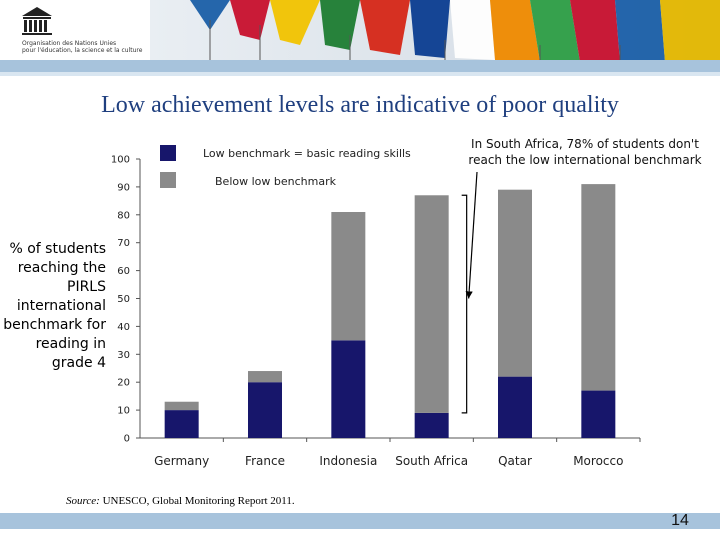 This screenshot has height=540, width=720. What do you see at coordinates (168, 153) in the screenshot?
I see `legend-swatch-low-benchmark` at bounding box center [168, 153].